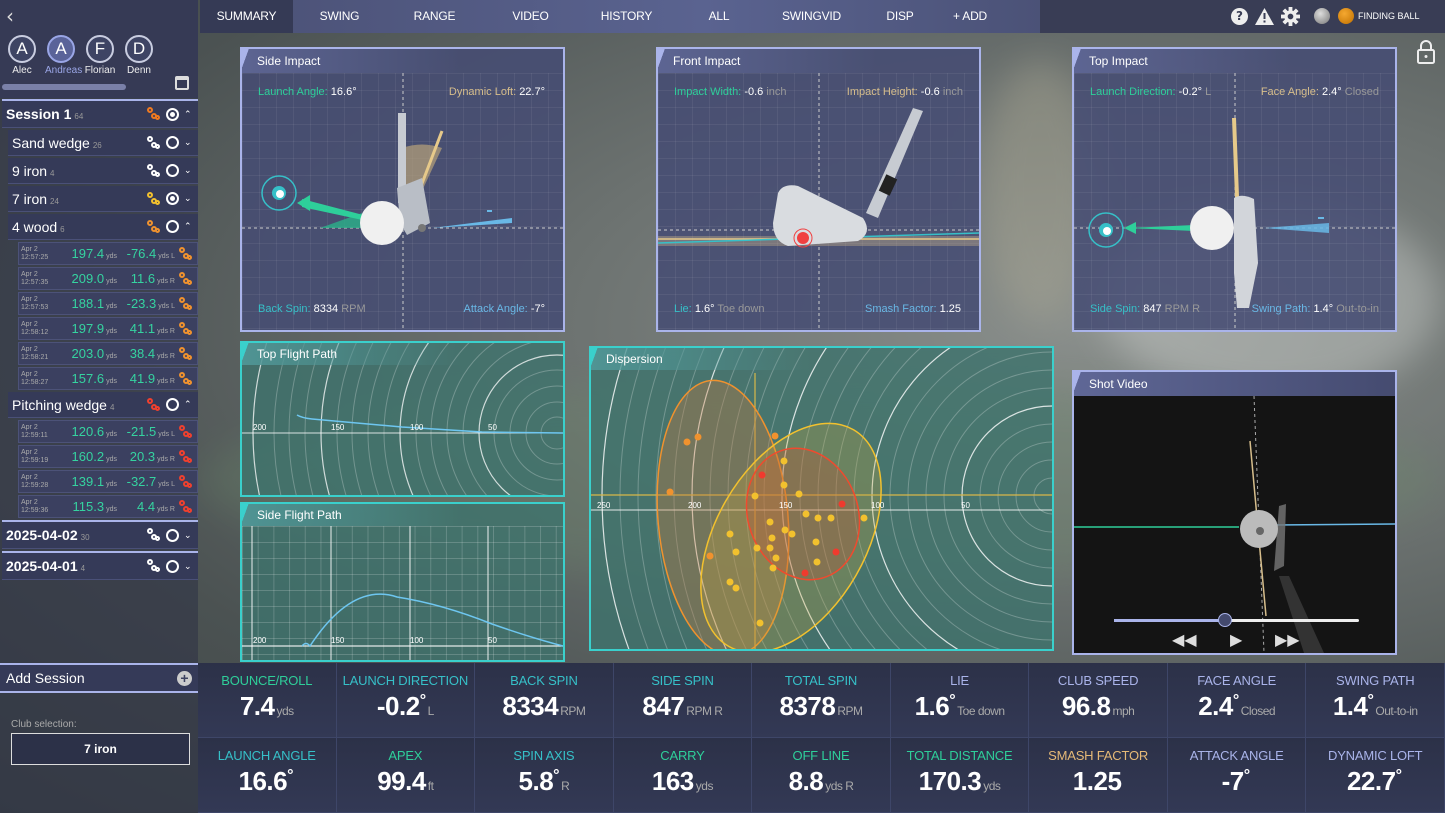 The image size is (1445, 813). I want to click on back-button: ‹, so click(10, 16).